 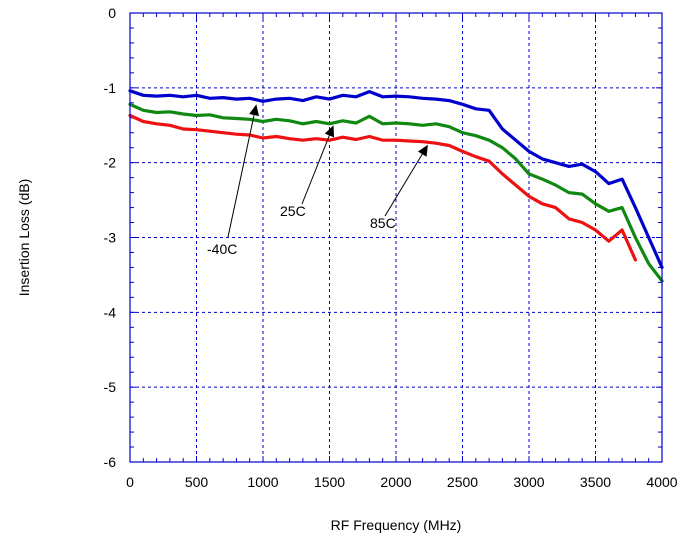 I want to click on y-tick-label: -3, so click(x=110, y=238).